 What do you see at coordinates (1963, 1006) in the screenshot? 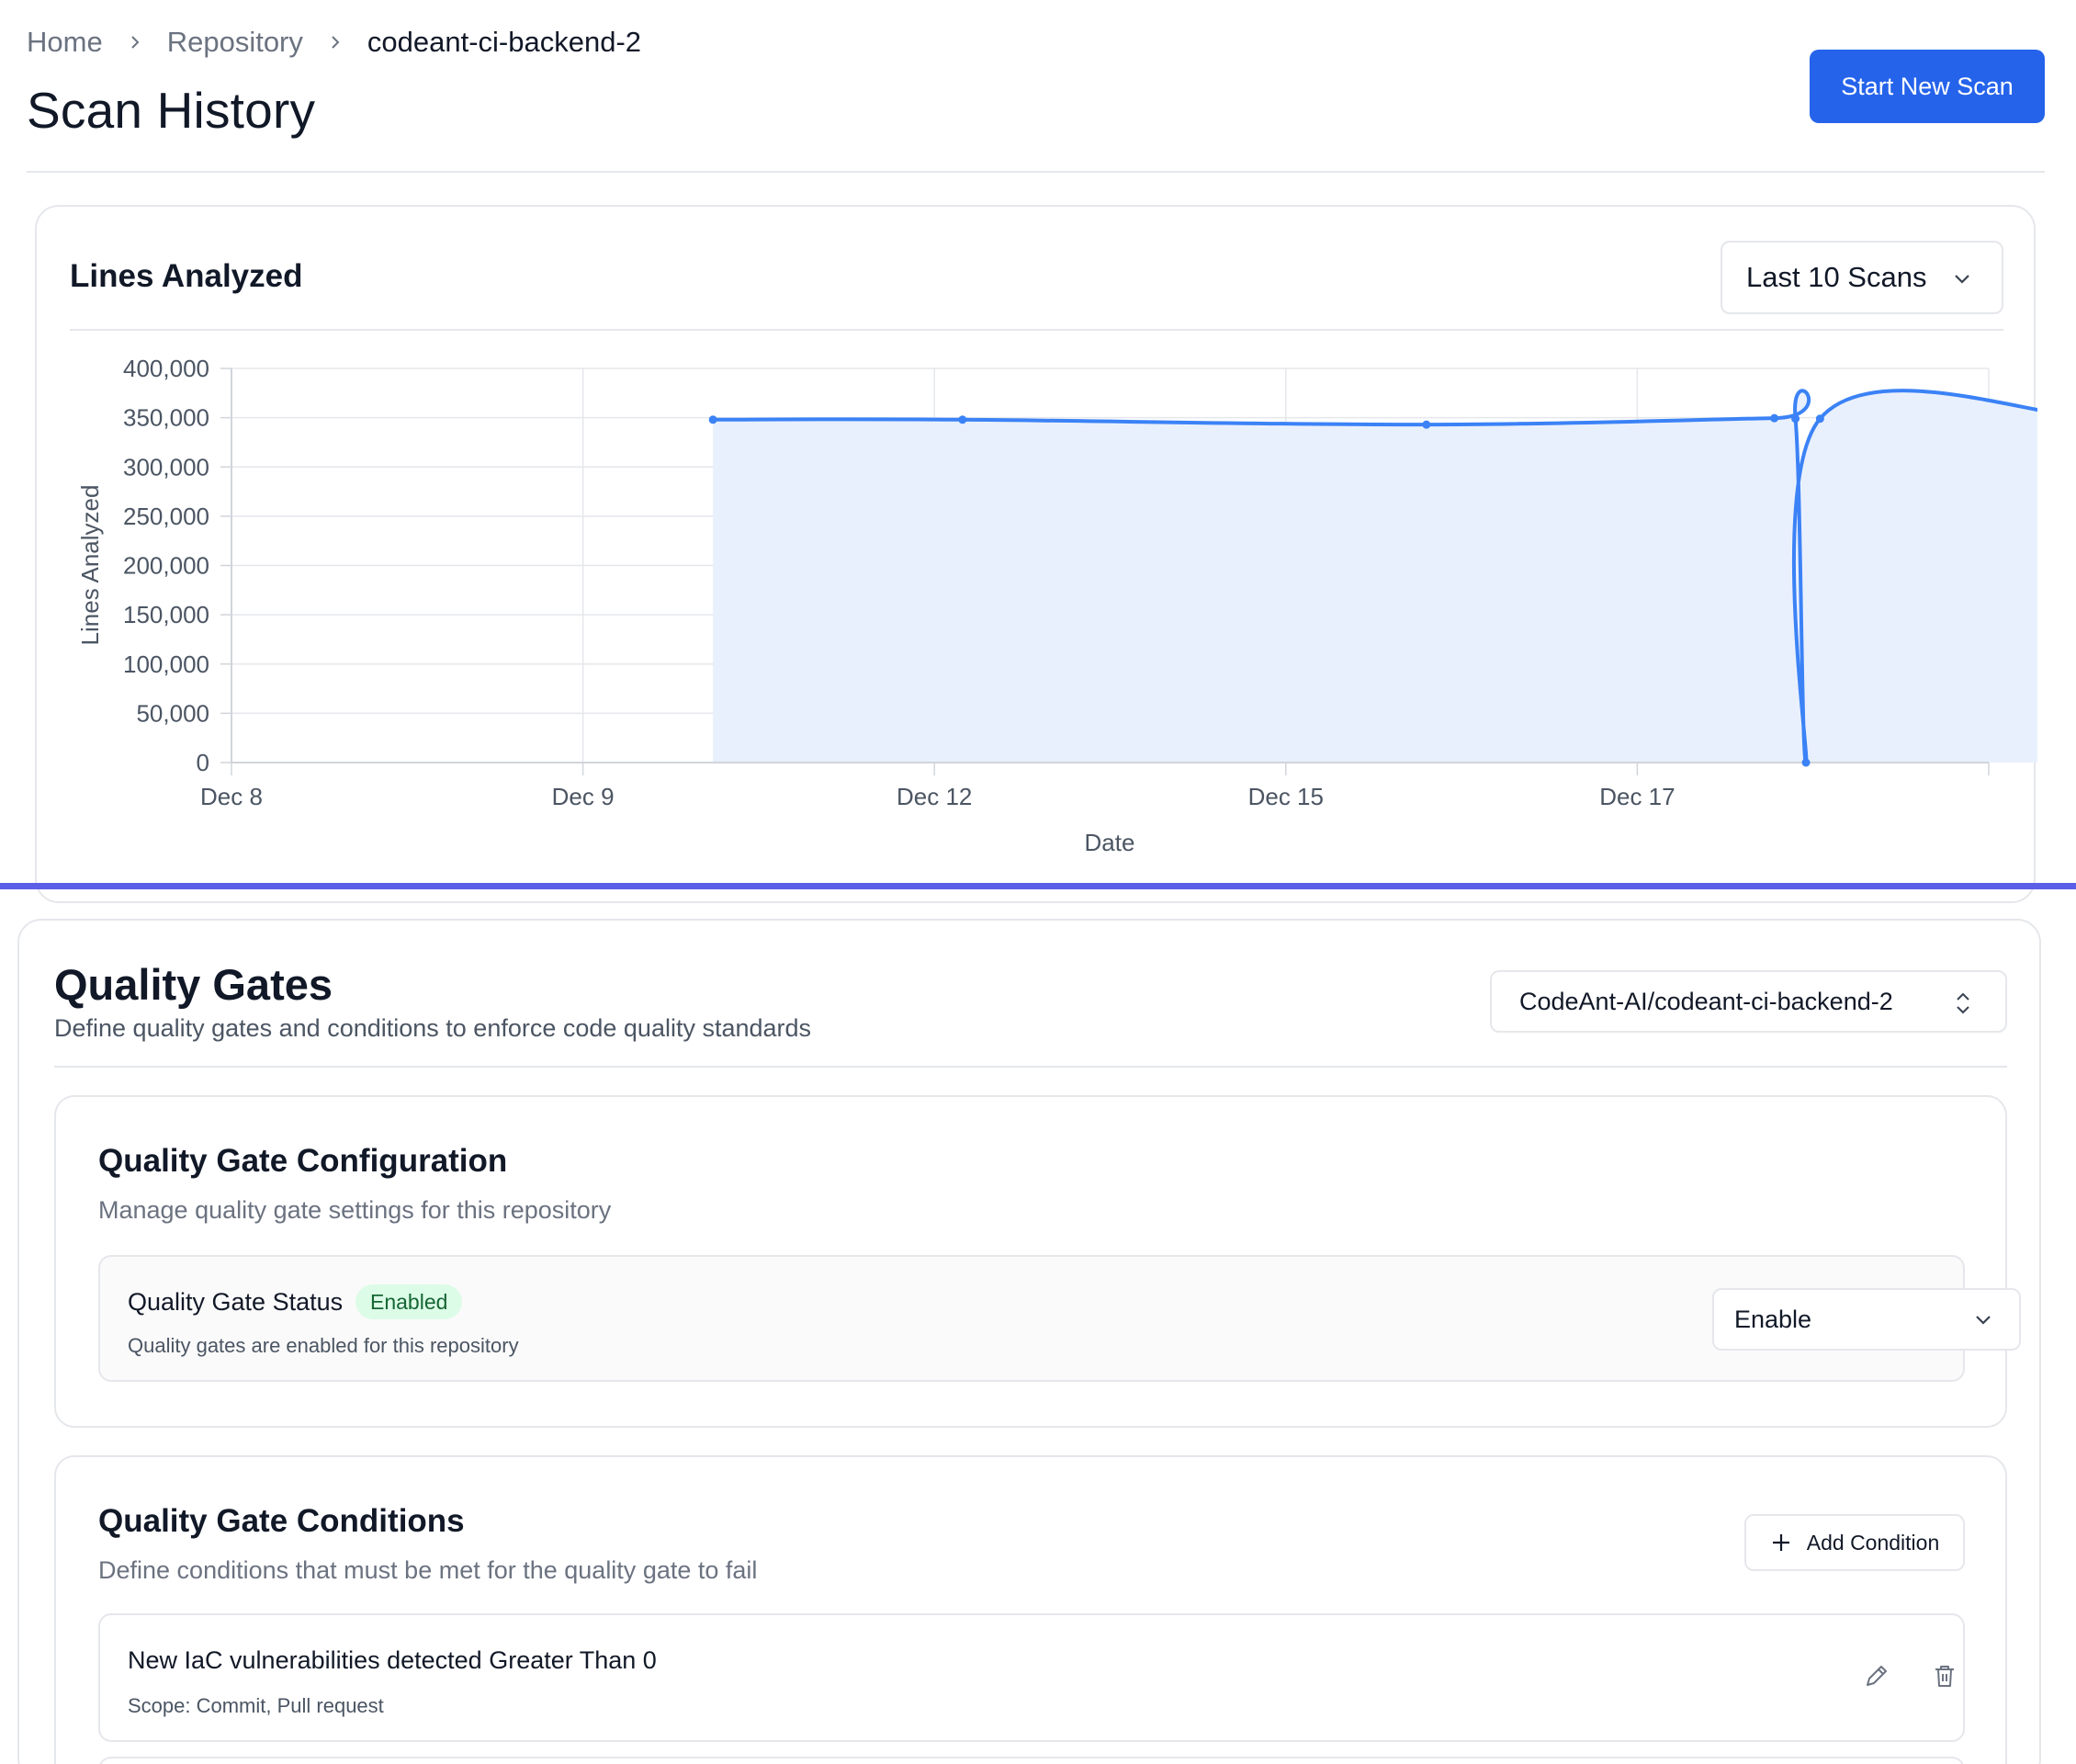
I see `chevron-up-down-icon` at bounding box center [1963, 1006].